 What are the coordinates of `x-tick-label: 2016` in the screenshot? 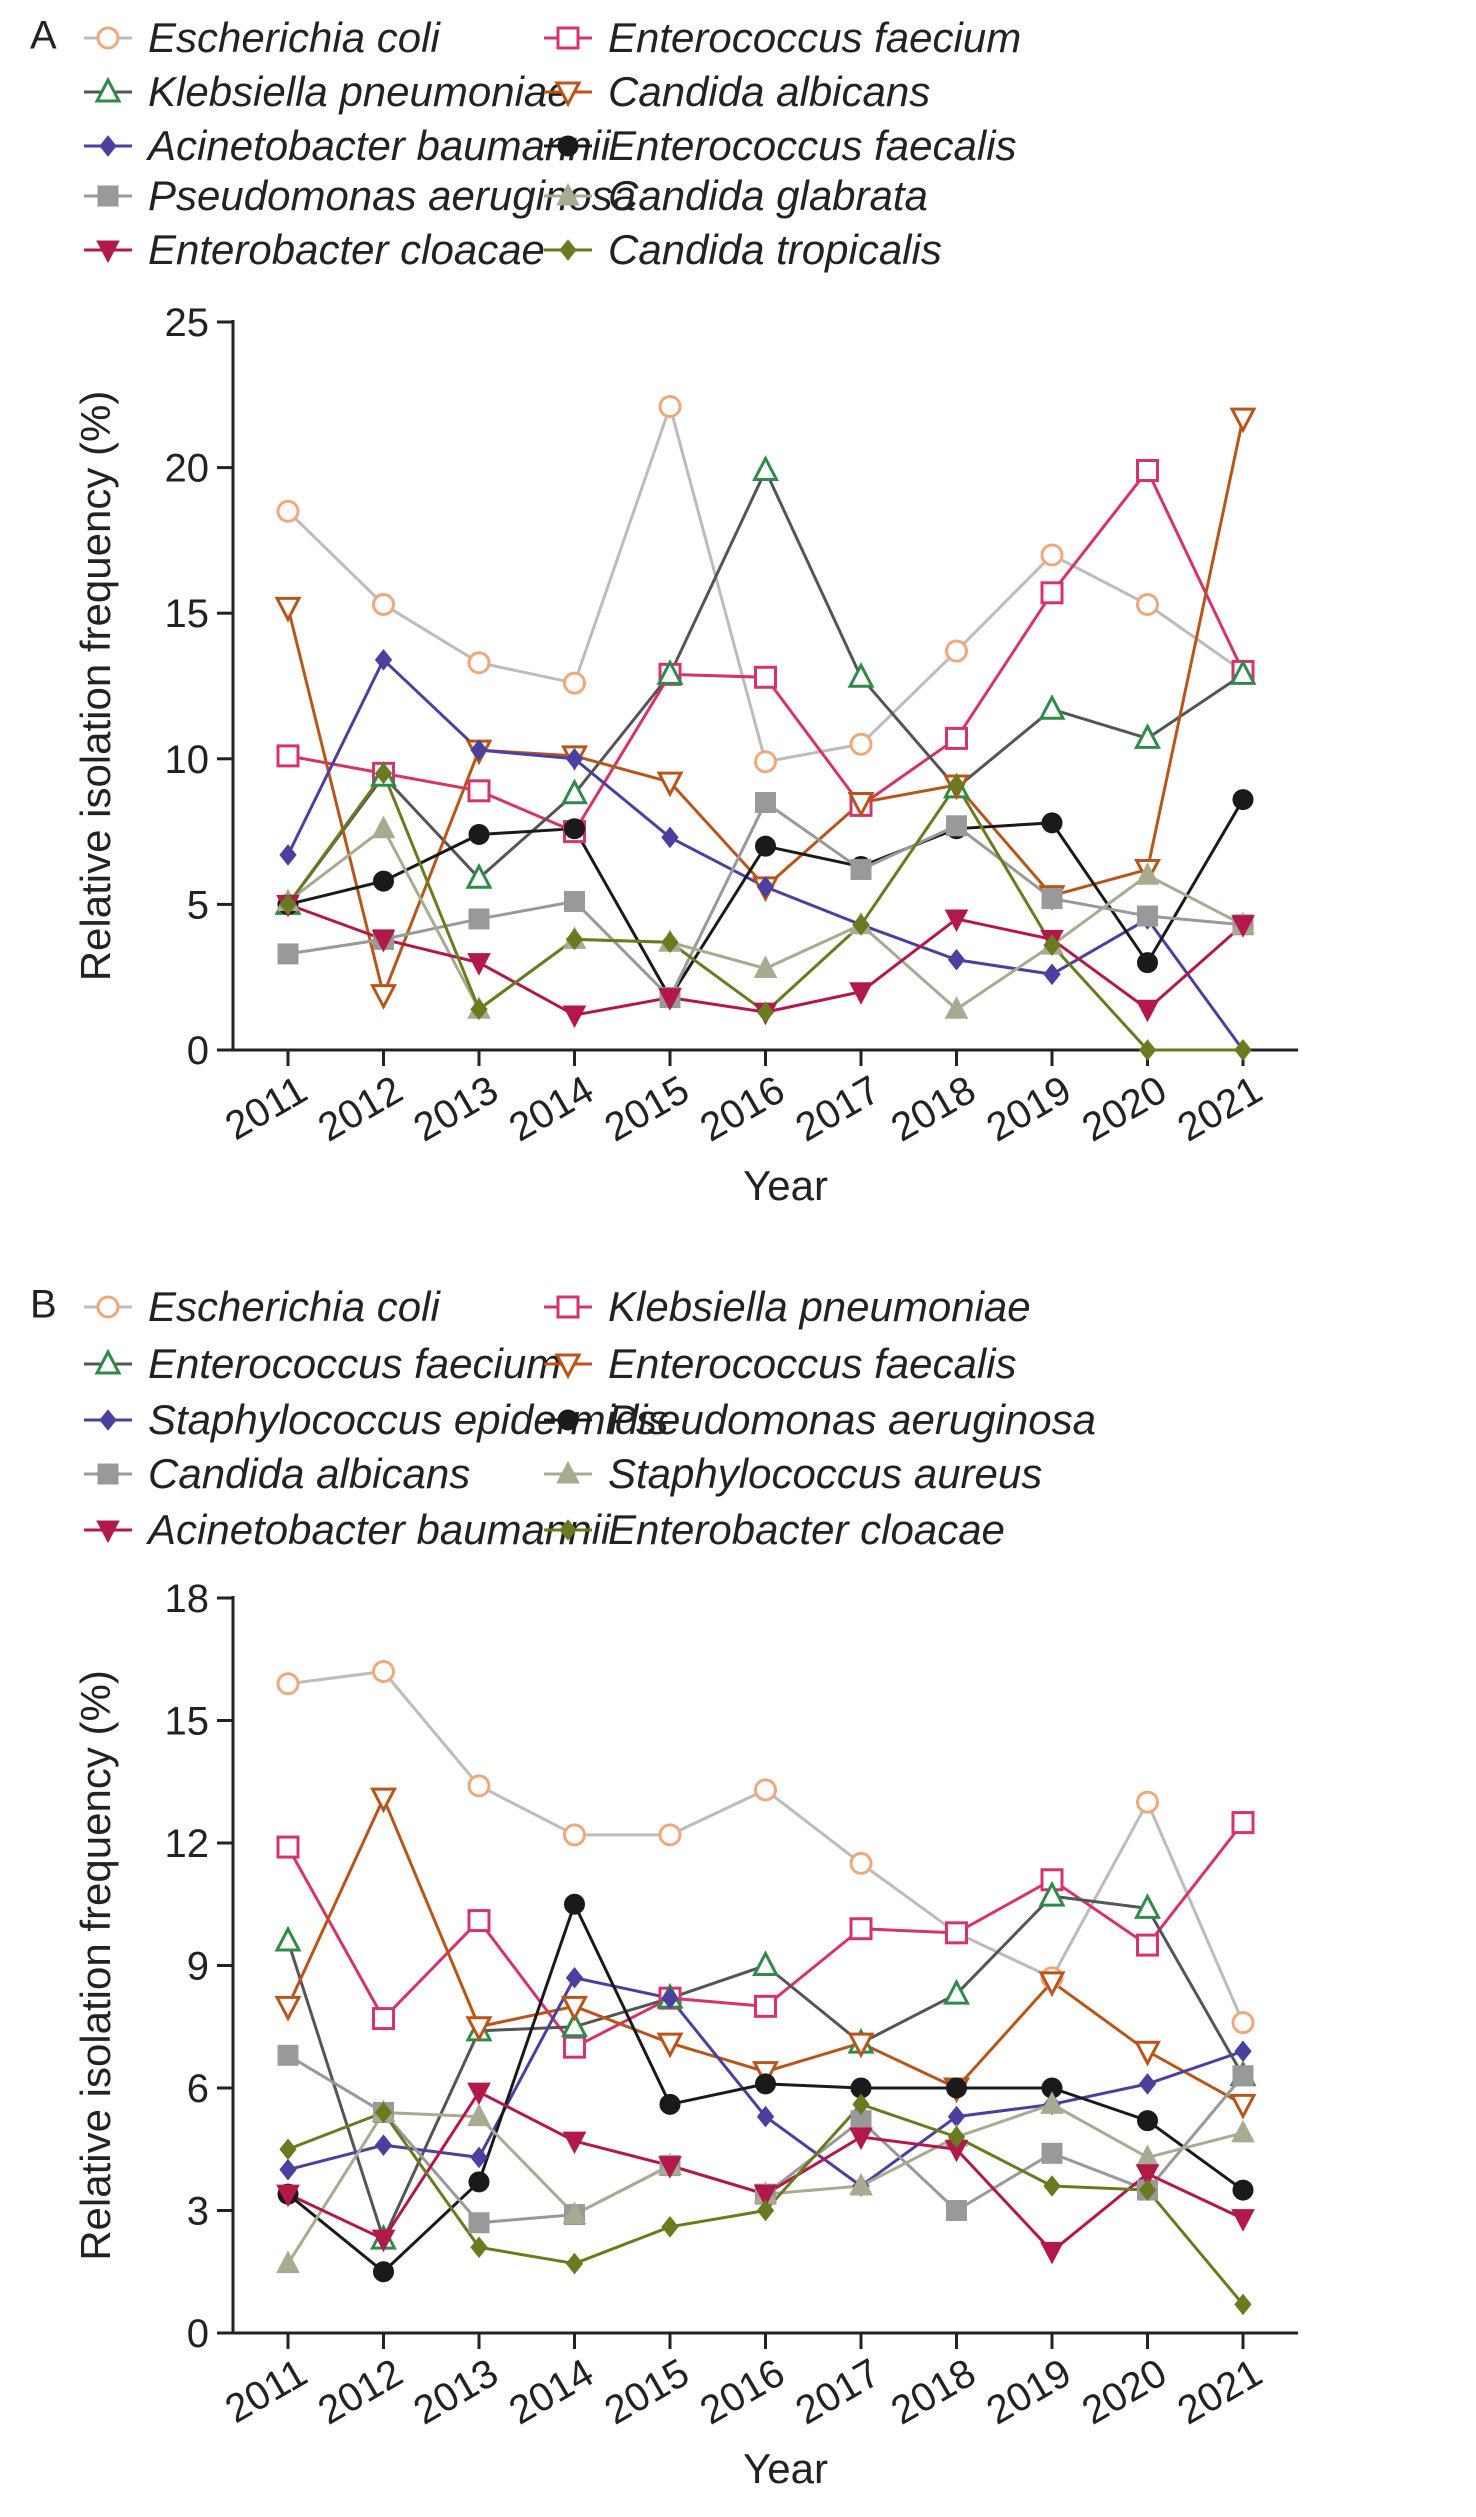 It's located at (742, 1109).